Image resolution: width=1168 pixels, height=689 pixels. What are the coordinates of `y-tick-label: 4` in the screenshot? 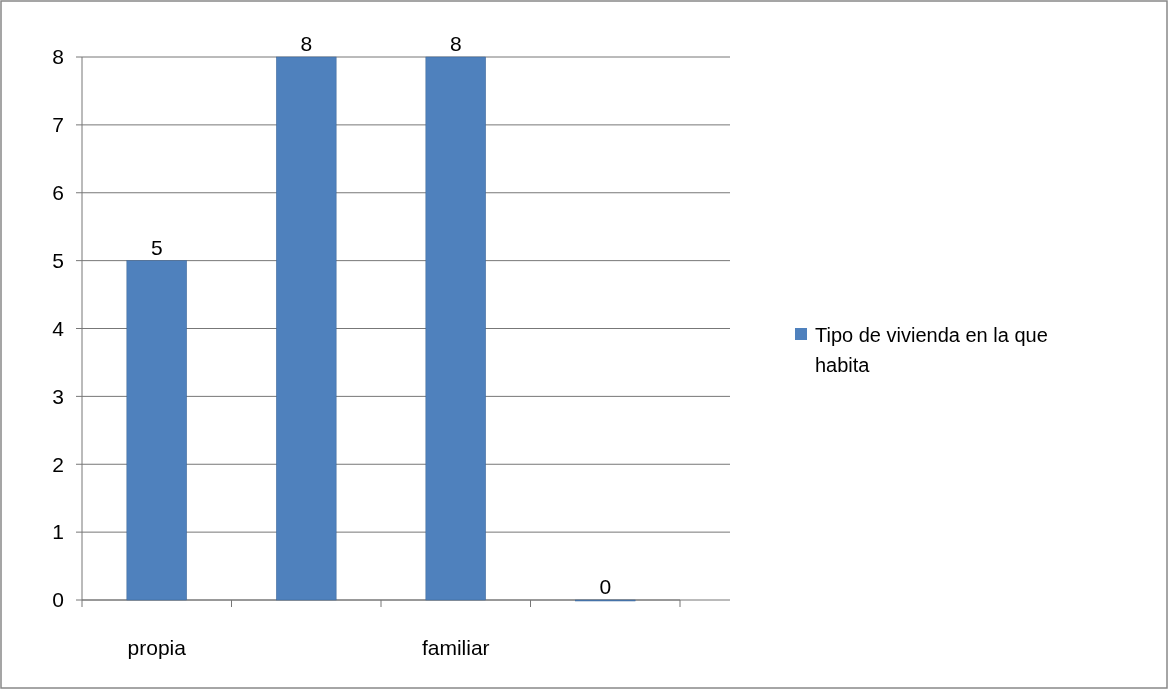 It's located at (58, 328).